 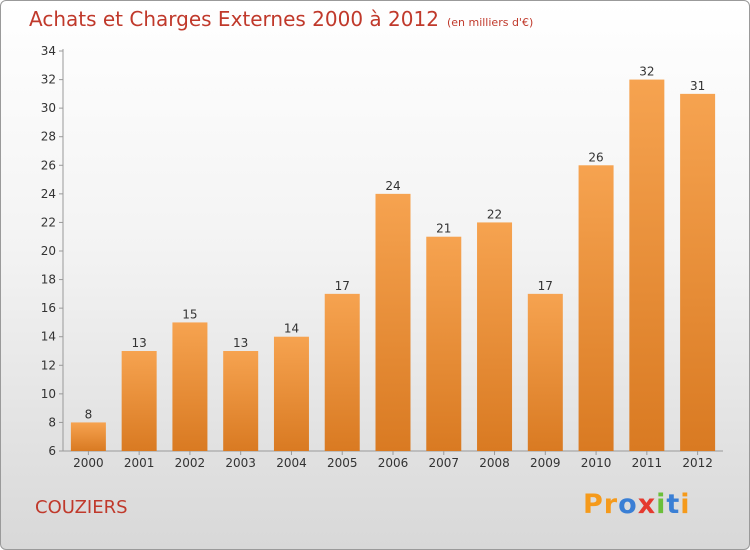 What do you see at coordinates (697, 86) in the screenshot?
I see `bar-value-label: 31` at bounding box center [697, 86].